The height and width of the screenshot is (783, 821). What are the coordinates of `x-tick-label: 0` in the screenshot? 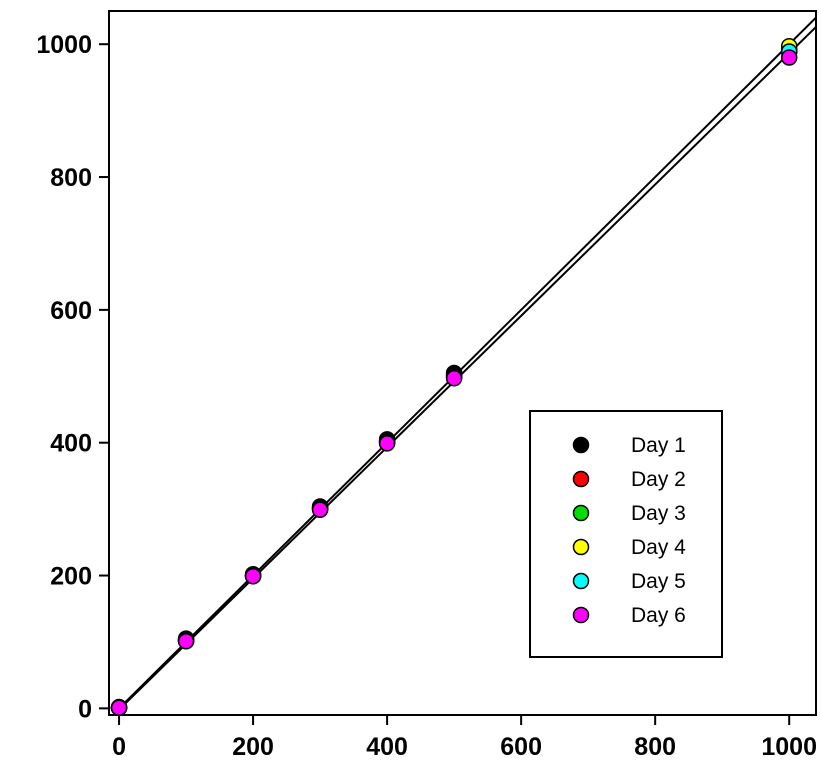 It's located at (119, 747).